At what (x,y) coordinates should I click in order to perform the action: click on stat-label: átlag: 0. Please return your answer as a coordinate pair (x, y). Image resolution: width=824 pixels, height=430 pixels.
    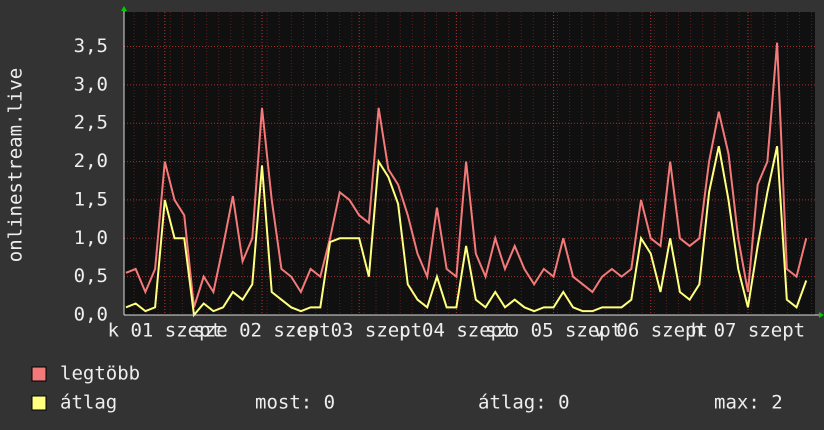
    Looking at the image, I should click on (524, 403).